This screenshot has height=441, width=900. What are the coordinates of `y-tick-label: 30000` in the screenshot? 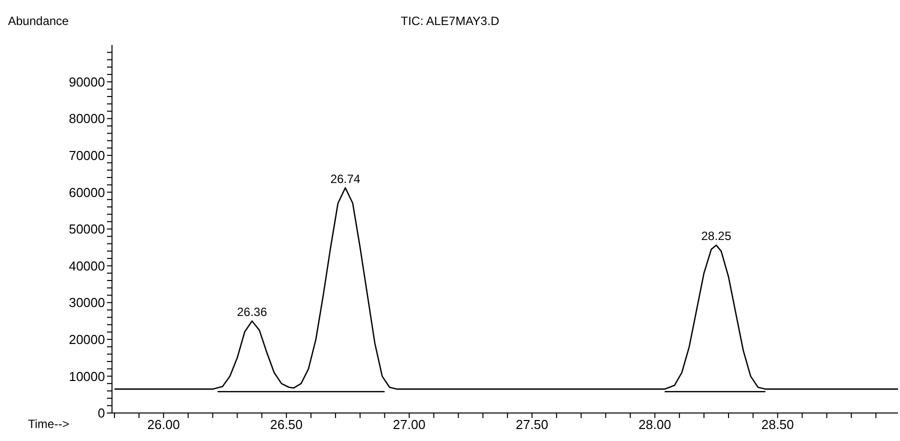 It's located at (86, 302).